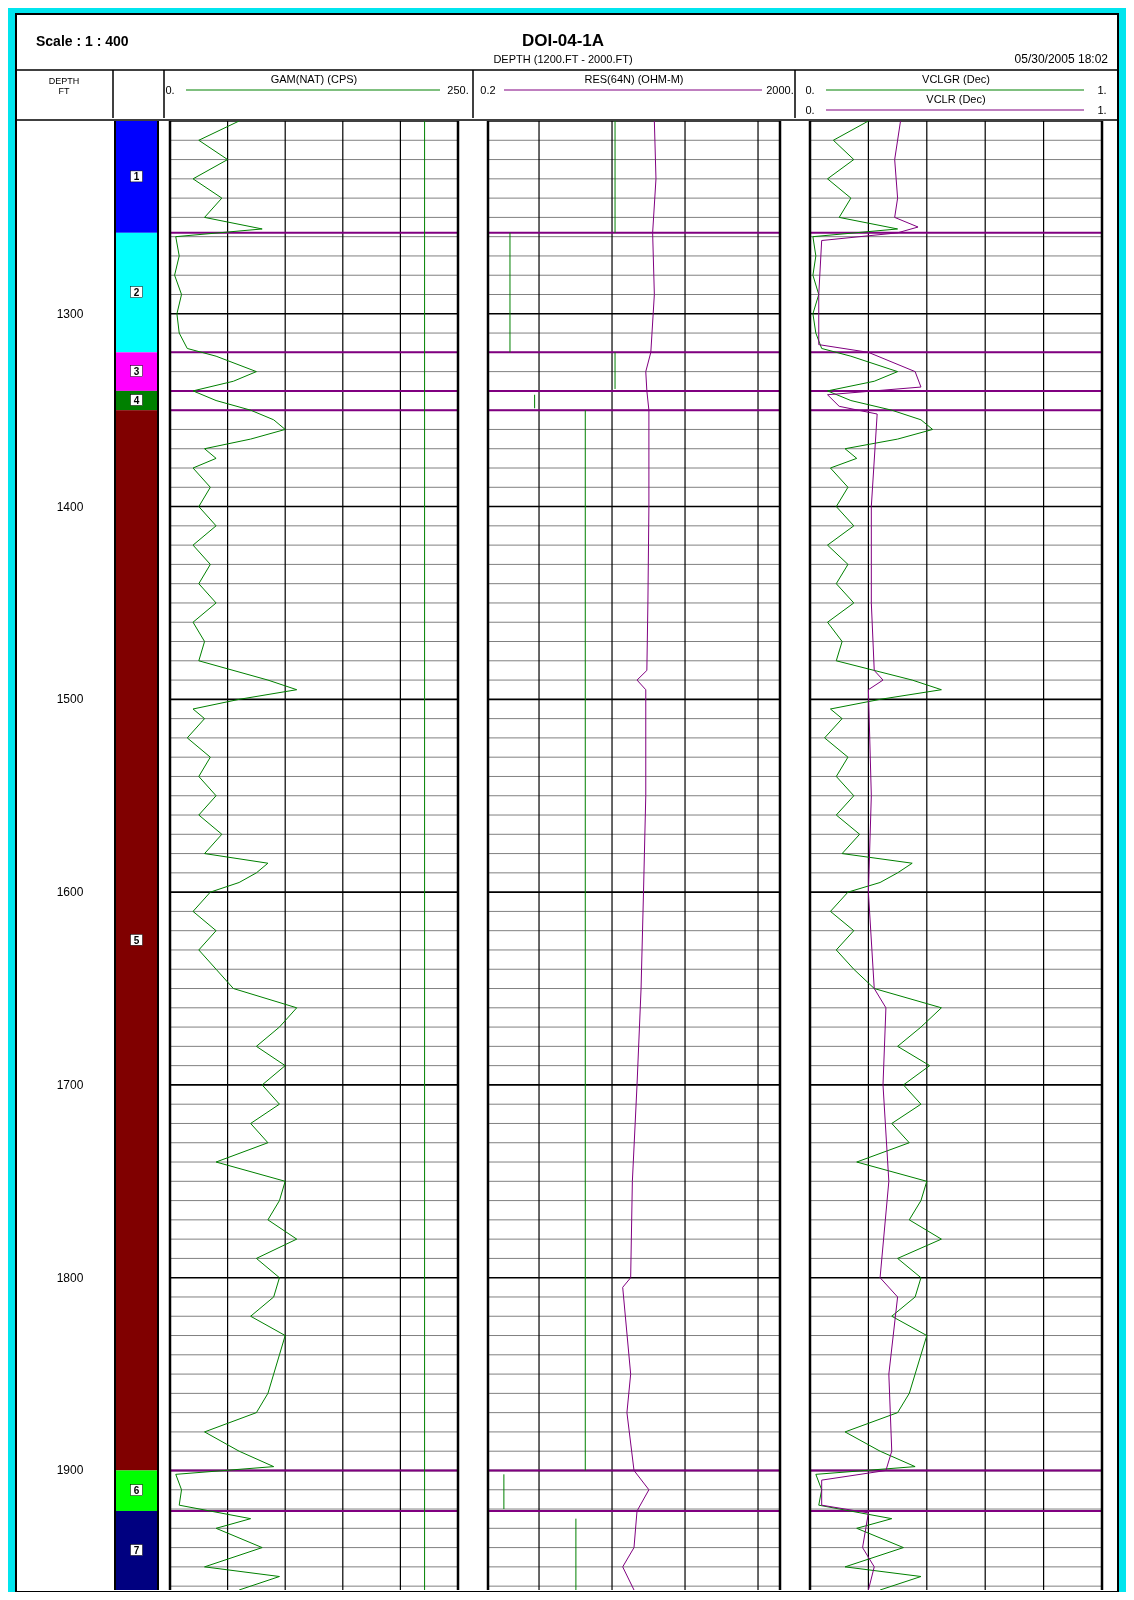 The height and width of the screenshot is (1600, 1134). I want to click on chart-subtitle: DEPTH (1200.FT - 2000.FT), so click(563, 59).